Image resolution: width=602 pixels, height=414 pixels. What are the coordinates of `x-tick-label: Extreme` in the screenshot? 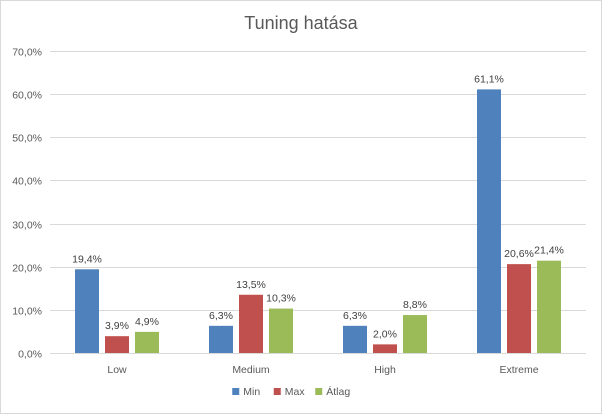 It's located at (518, 370).